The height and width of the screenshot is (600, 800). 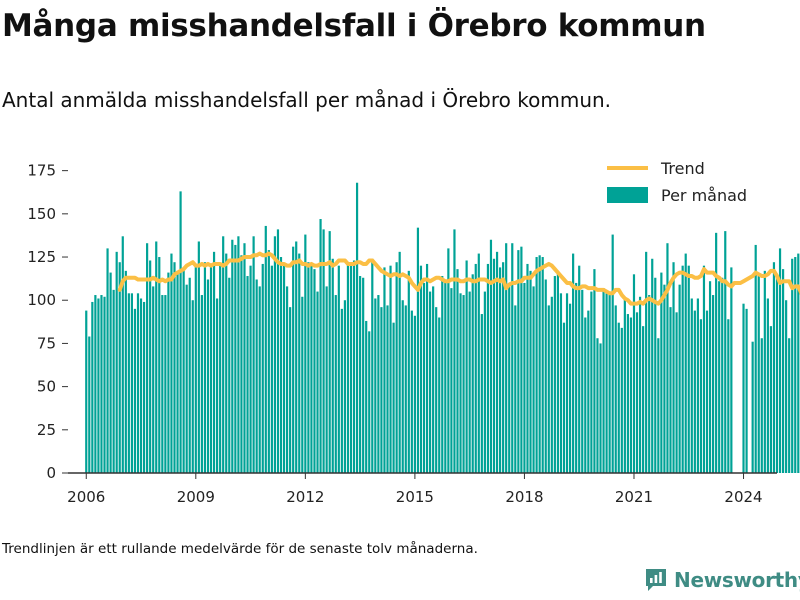 I want to click on y-tick-label: 150, so click(x=41, y=214).